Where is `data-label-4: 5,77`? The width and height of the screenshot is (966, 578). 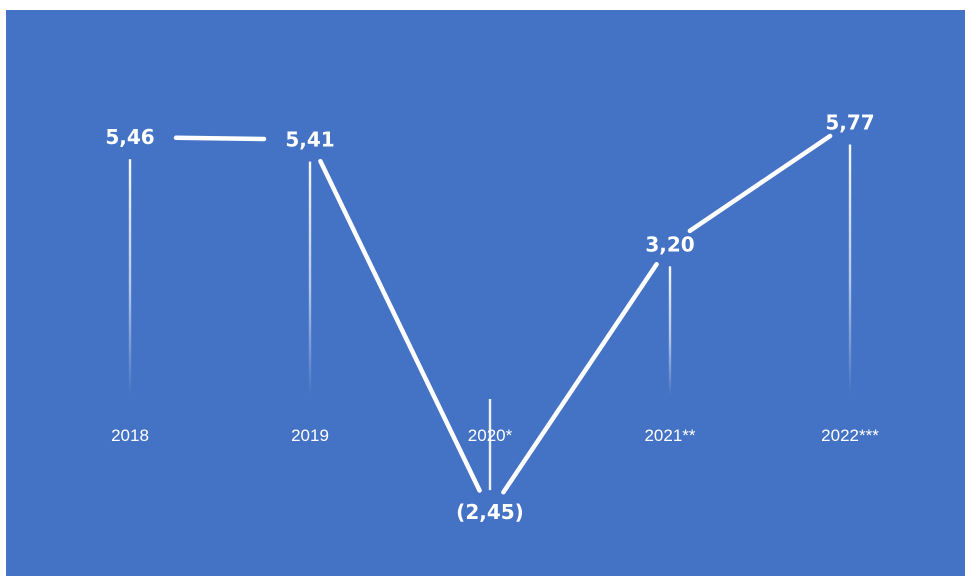 data-label-4: 5,77 is located at coordinates (849, 123).